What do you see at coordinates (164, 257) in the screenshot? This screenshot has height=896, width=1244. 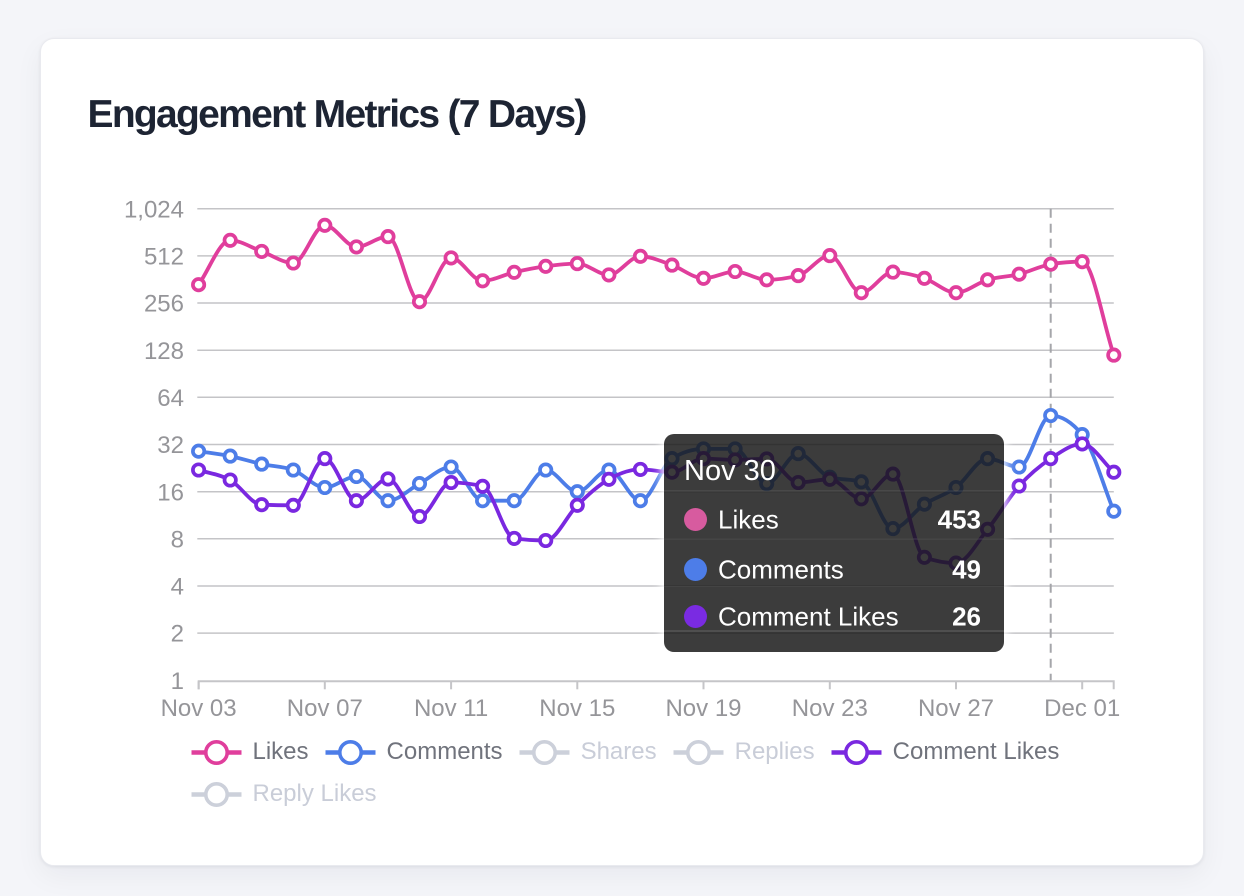 I see `svg-text: 512` at bounding box center [164, 257].